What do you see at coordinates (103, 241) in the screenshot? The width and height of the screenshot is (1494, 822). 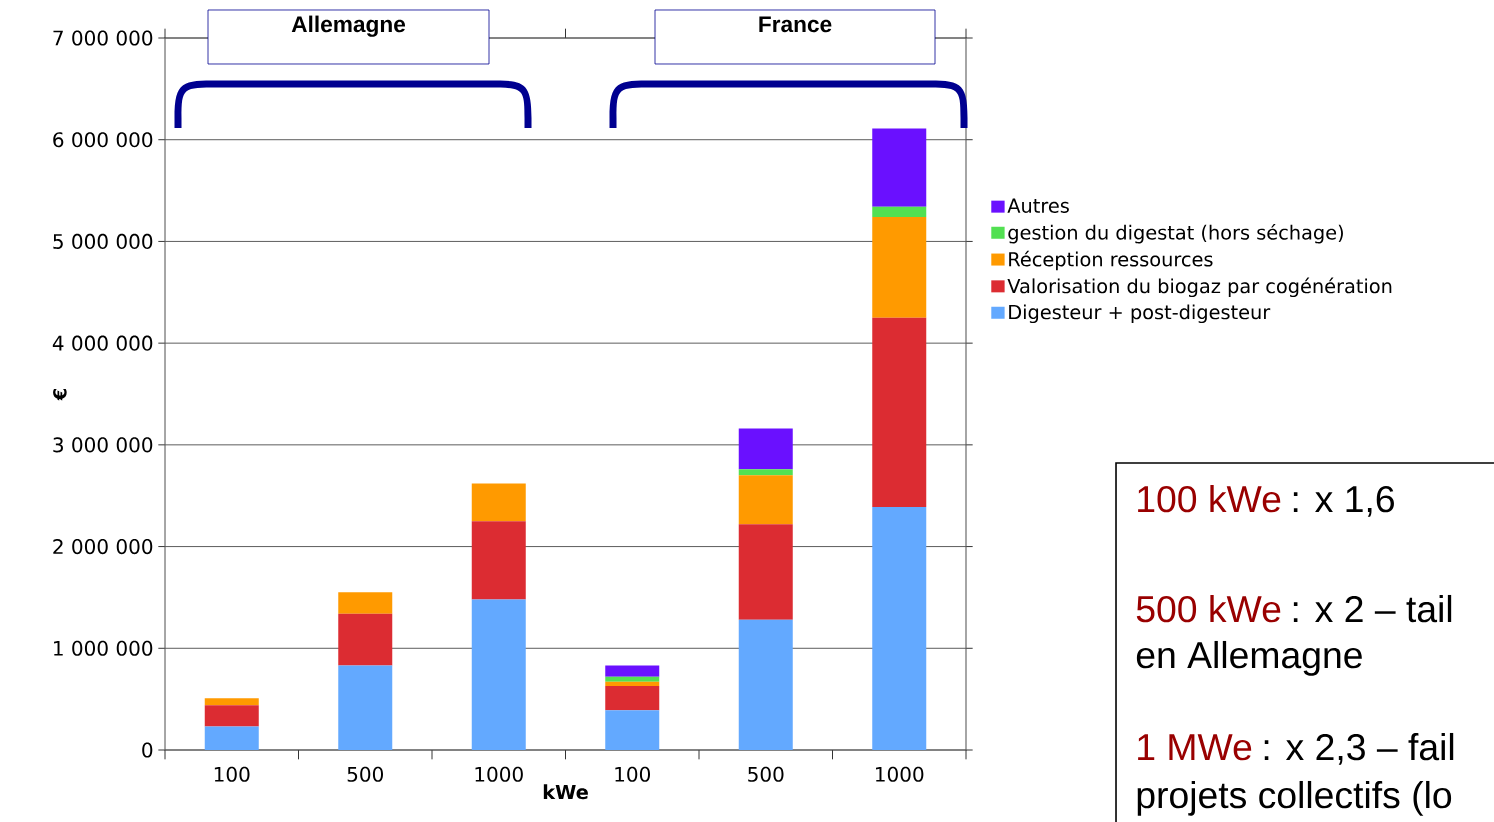 I see `y-tick-label: 5 000 000` at bounding box center [103, 241].